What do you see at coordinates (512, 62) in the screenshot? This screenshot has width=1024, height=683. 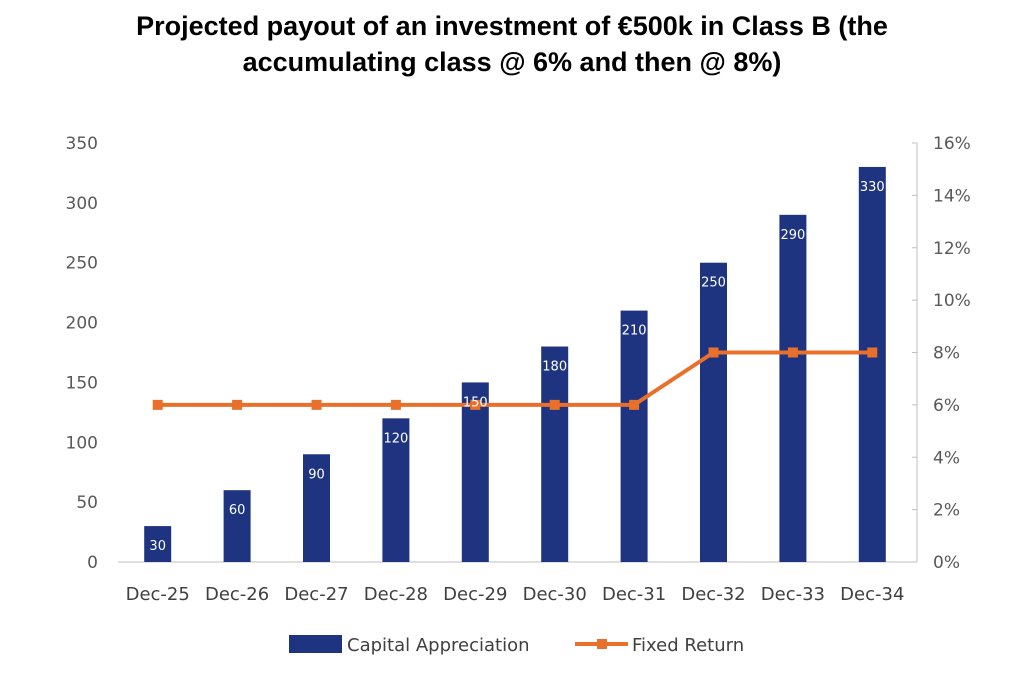 I see `chart-title-line-2: accumulating class @ 6% and then @ 8%)` at bounding box center [512, 62].